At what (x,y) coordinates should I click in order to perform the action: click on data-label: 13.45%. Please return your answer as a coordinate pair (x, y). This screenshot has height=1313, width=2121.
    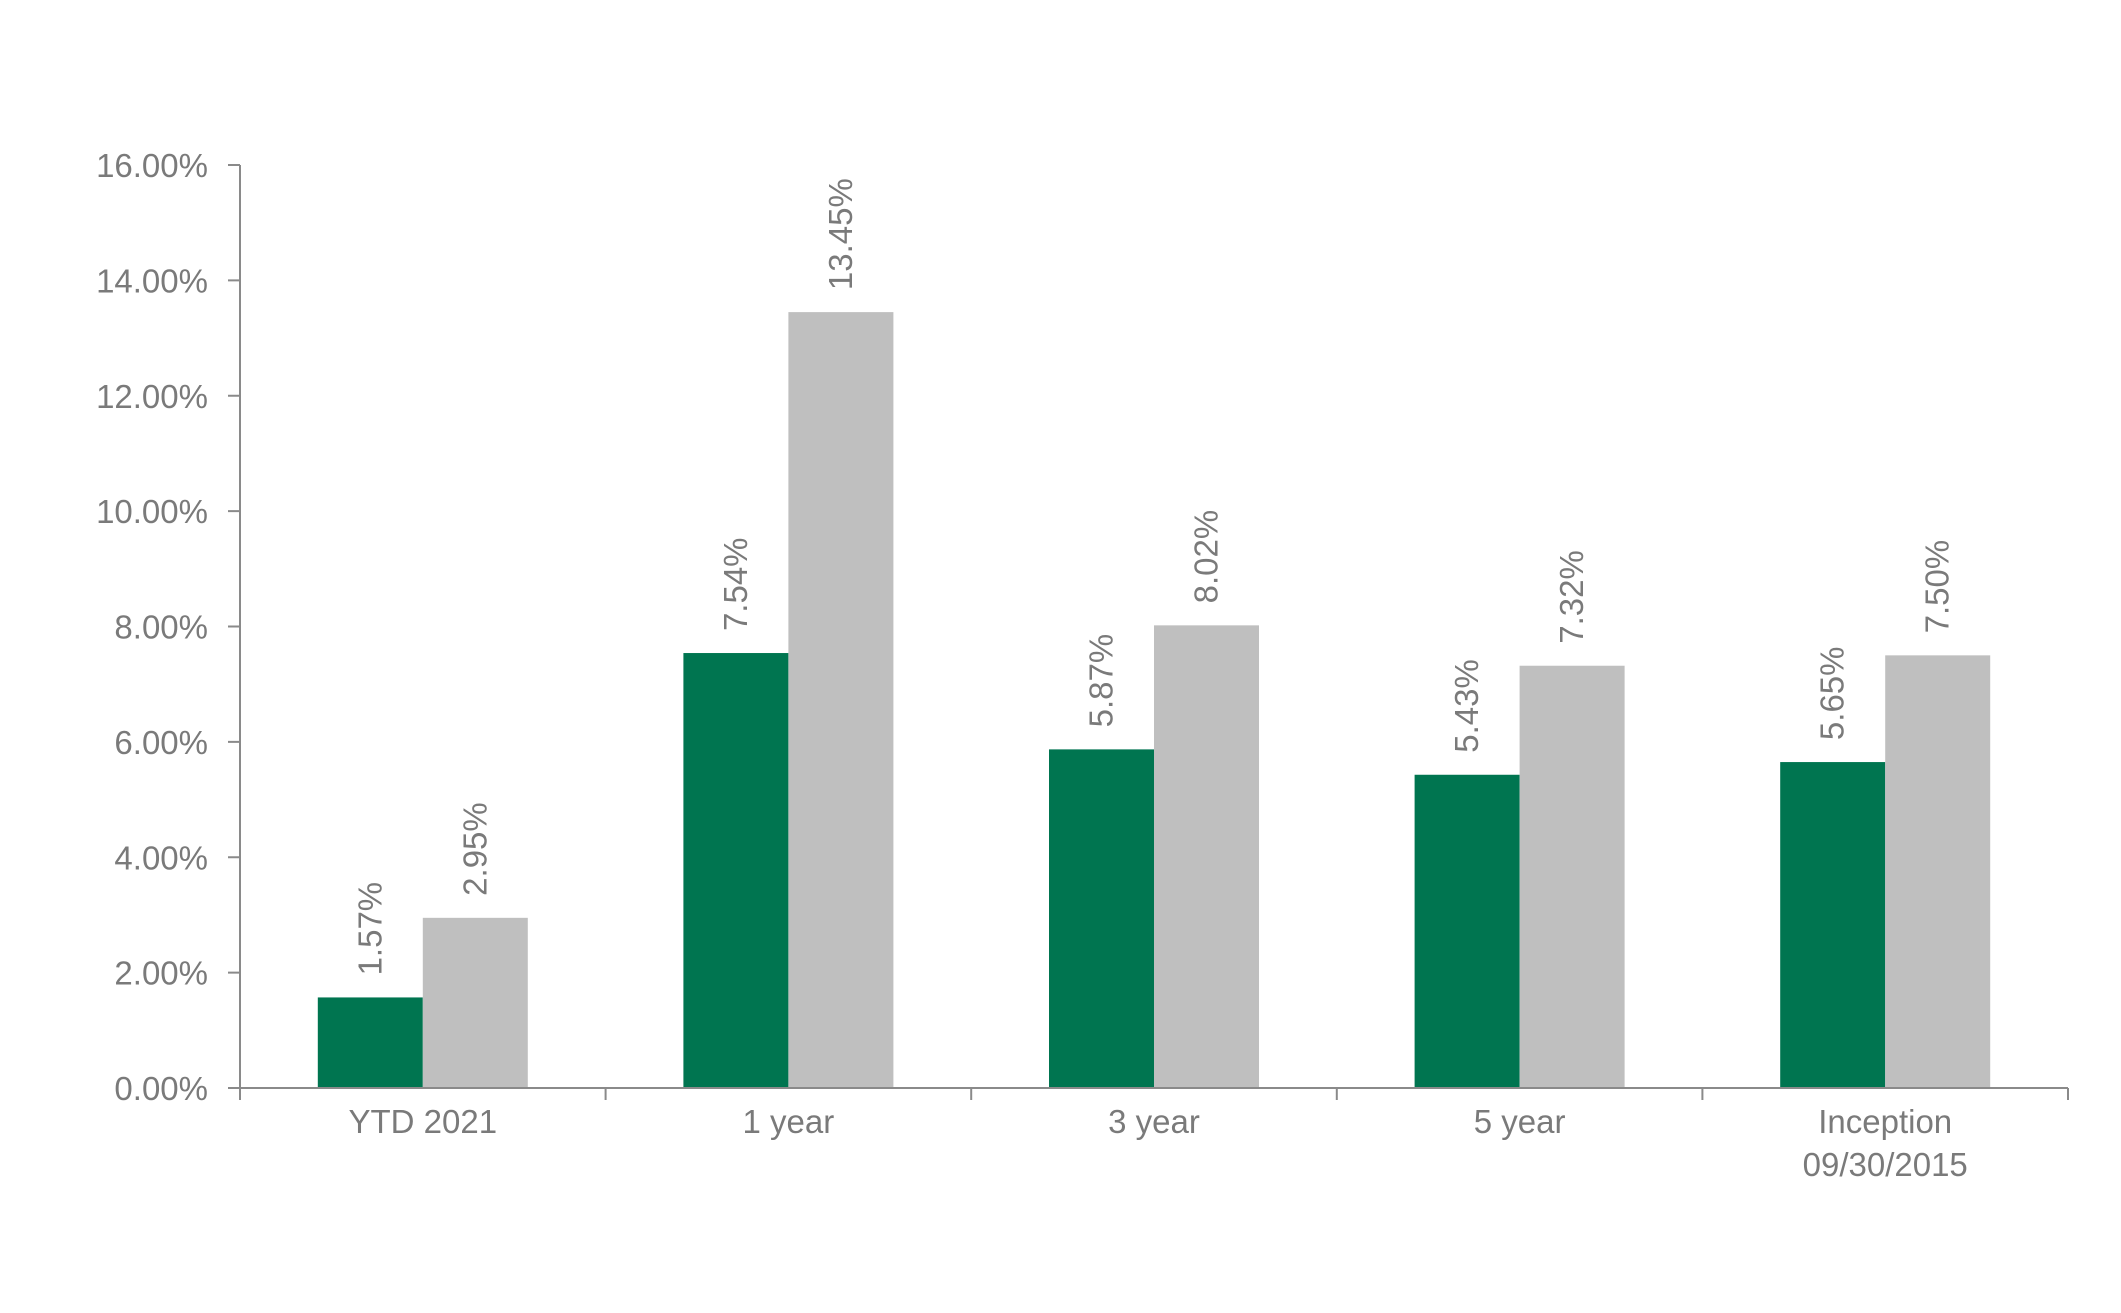
    Looking at the image, I should click on (840, 234).